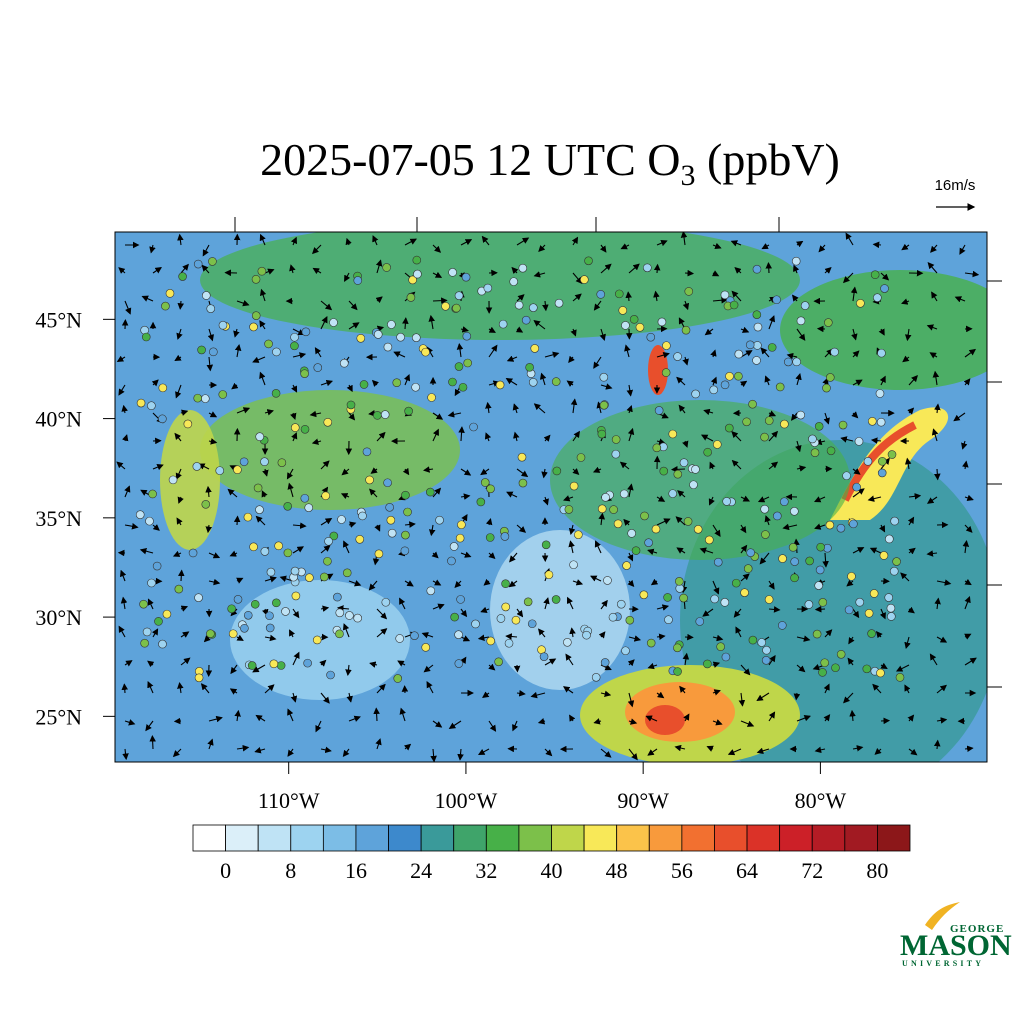 The image size is (1024, 1029). Describe the element at coordinates (356, 870) in the screenshot. I see `colorbar-tick-label: 16` at that location.